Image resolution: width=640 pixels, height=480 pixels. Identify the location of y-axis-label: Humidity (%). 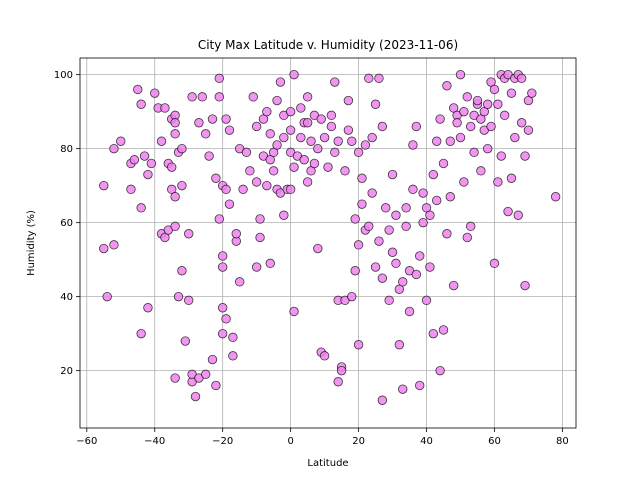
(31, 243).